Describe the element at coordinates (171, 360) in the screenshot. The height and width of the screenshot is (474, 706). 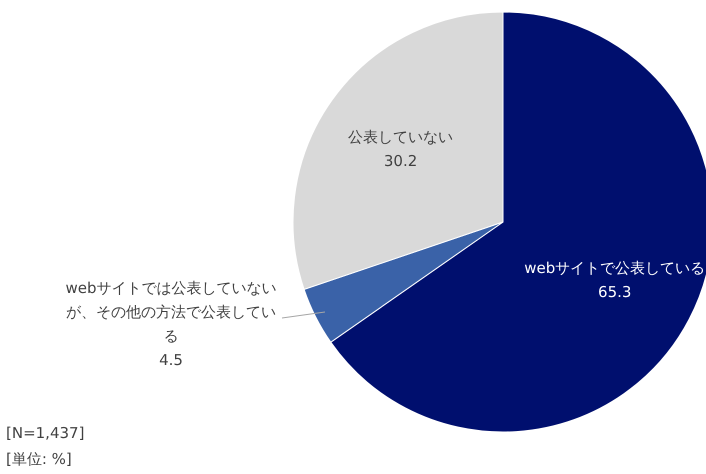
I see `data-label: 4.5` at that location.